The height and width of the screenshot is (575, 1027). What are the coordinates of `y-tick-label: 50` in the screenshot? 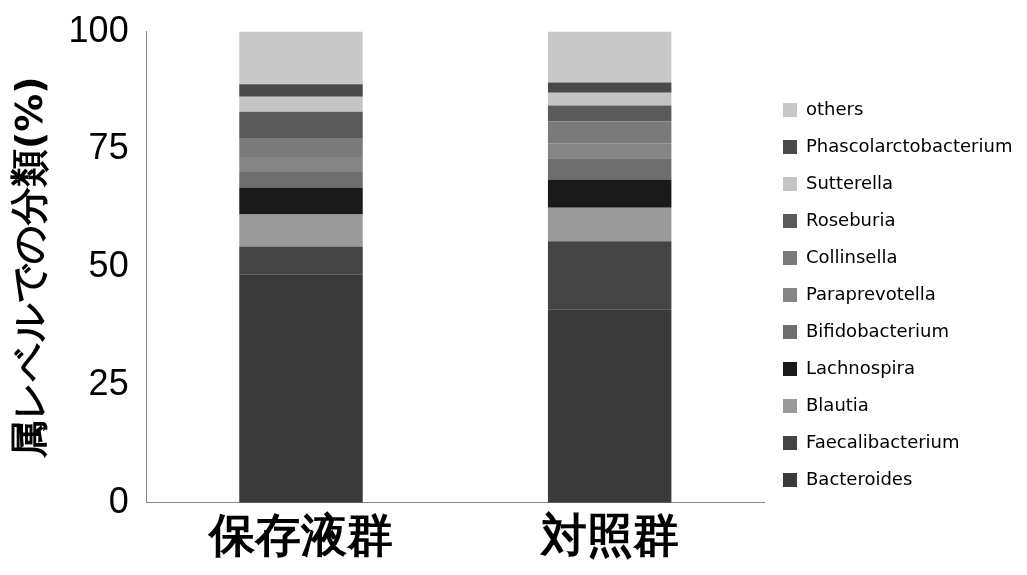 It's located at (108, 265).